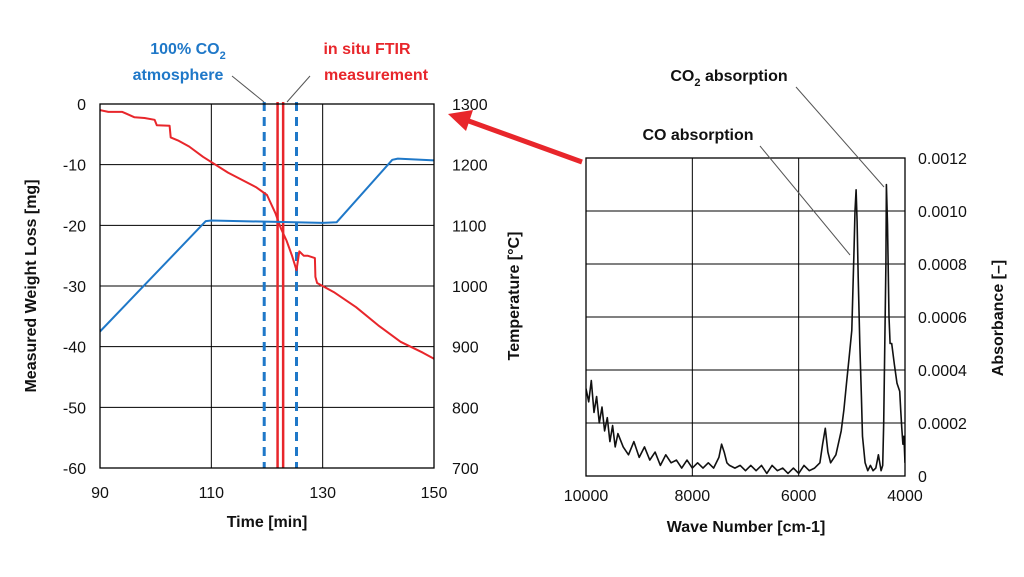 This screenshot has width=1024, height=577. I want to click on chart-a-y-tick-label-left: 0, so click(81, 105).